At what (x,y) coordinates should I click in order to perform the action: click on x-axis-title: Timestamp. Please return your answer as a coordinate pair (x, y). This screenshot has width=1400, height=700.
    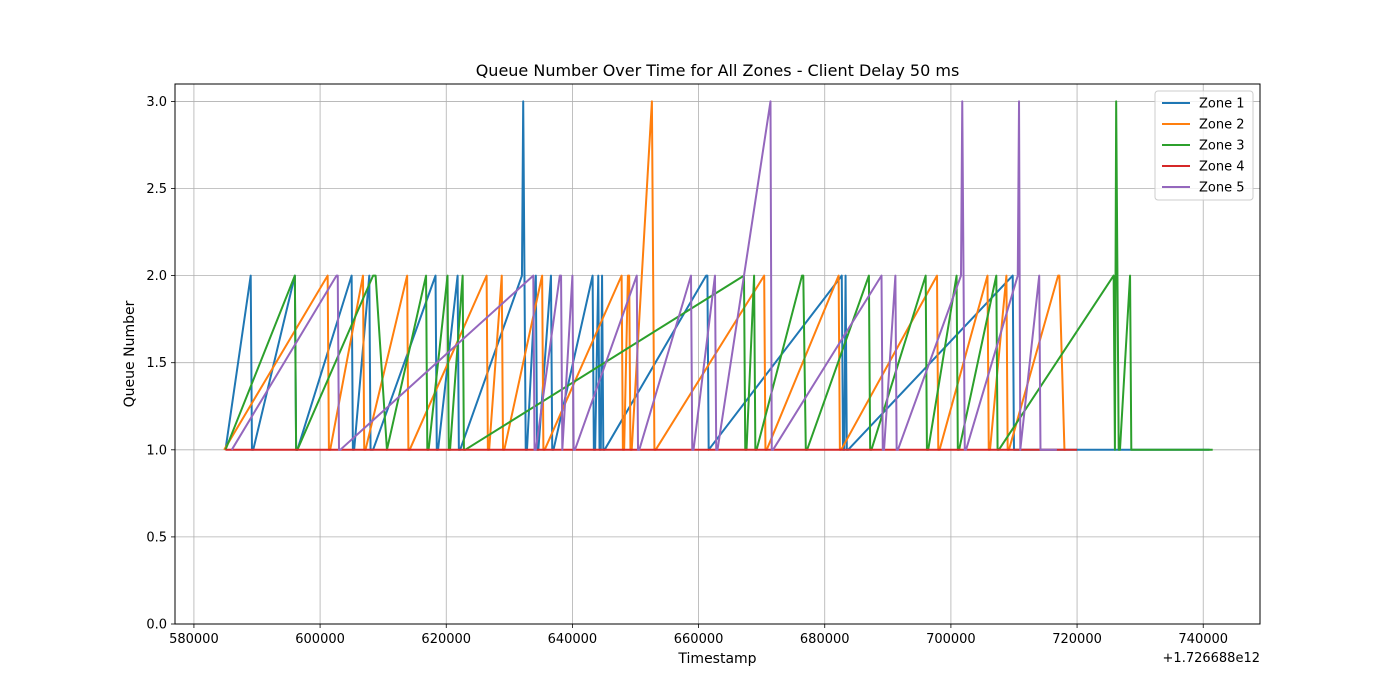
    Looking at the image, I should click on (716, 659).